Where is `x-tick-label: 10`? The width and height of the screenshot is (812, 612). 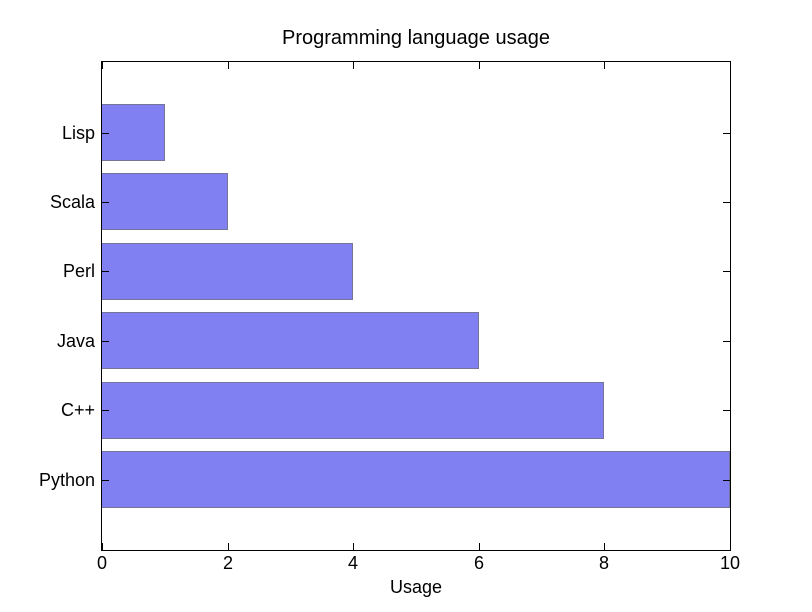
x-tick-label: 10 is located at coordinates (730, 563).